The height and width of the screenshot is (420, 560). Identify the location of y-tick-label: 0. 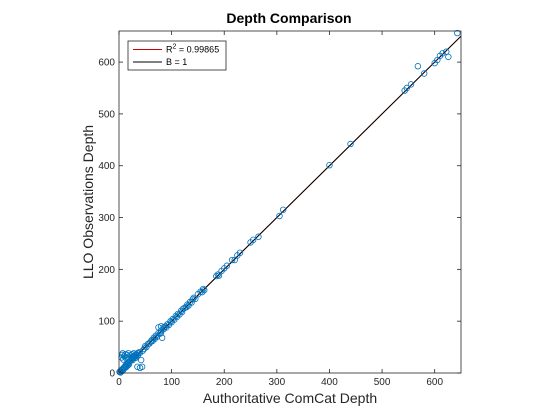
(112, 374).